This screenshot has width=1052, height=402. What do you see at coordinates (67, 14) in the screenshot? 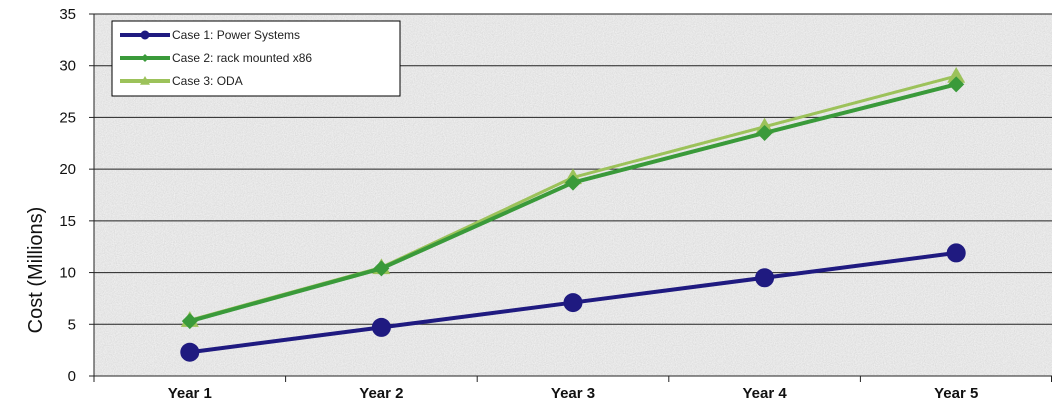
I see `y-tick-label: 35` at bounding box center [67, 14].